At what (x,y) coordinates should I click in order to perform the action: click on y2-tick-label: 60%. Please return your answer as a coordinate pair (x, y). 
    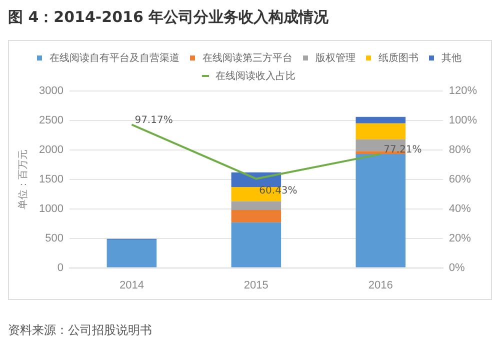
    Looking at the image, I should click on (460, 179).